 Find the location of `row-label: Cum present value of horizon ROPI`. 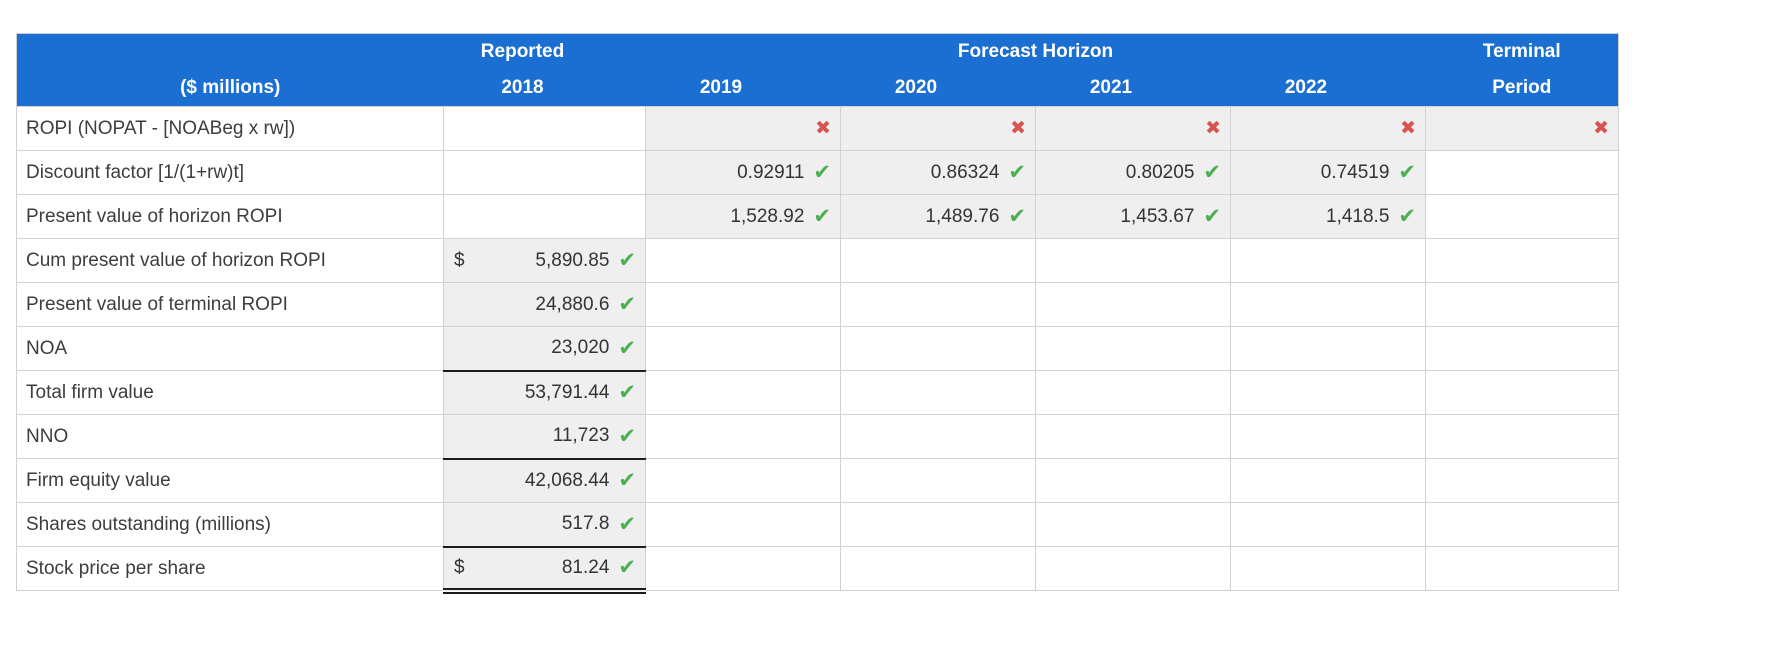

row-label: Cum present value of horizon ROPI is located at coordinates (230, 260).